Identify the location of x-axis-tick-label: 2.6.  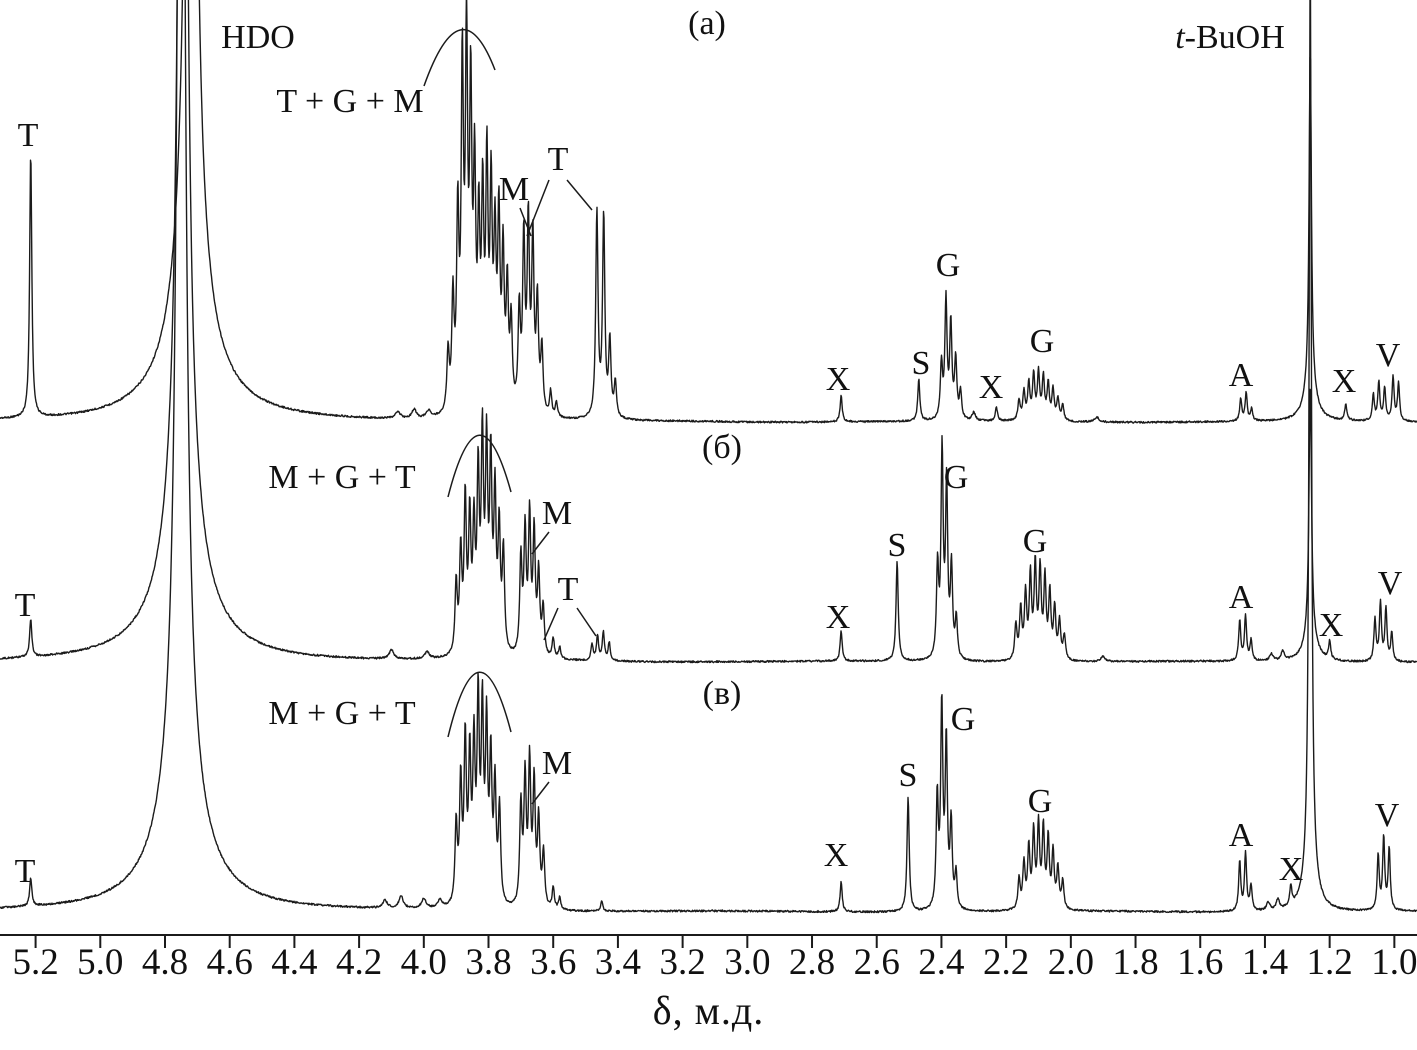
(877, 962).